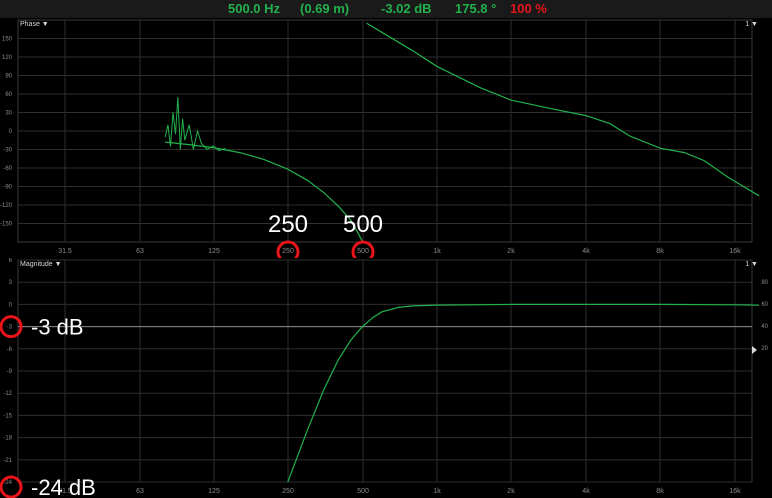 The width and height of the screenshot is (772, 498). What do you see at coordinates (764, 283) in the screenshot?
I see `right-axis-tick: 80` at bounding box center [764, 283].